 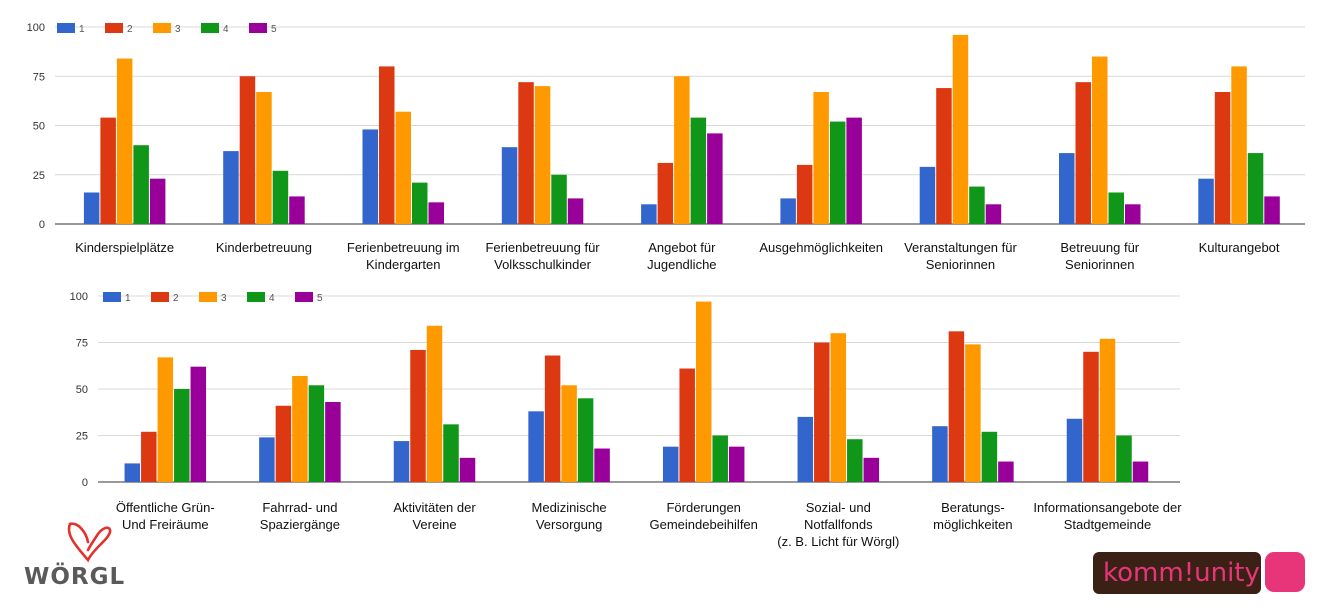 I want to click on category-label: Medizinische Versorgung, so click(x=569, y=516).